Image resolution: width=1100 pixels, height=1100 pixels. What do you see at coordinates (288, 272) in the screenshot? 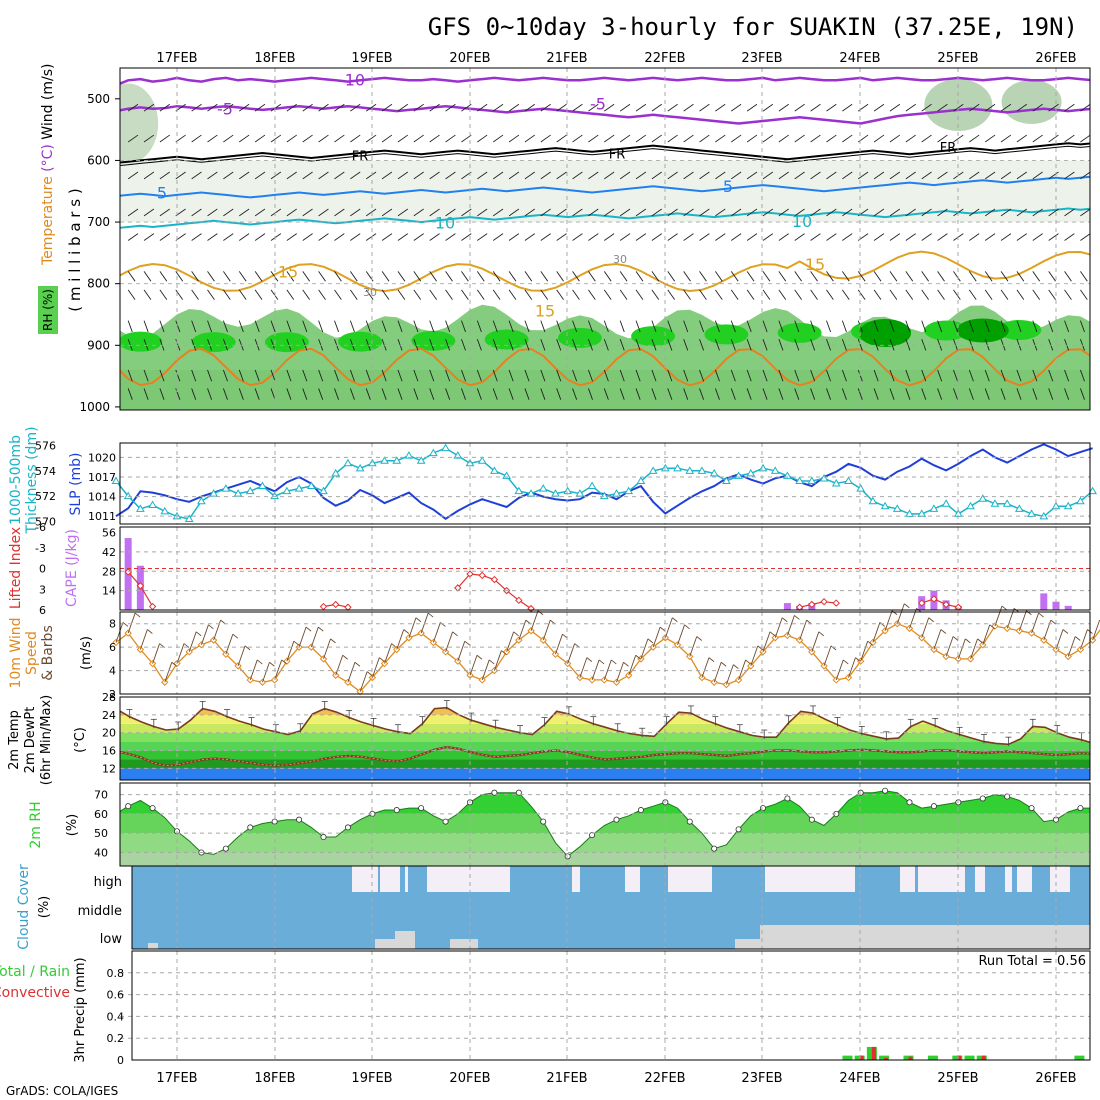
I see `contour-label-plus15: 15` at bounding box center [288, 272].